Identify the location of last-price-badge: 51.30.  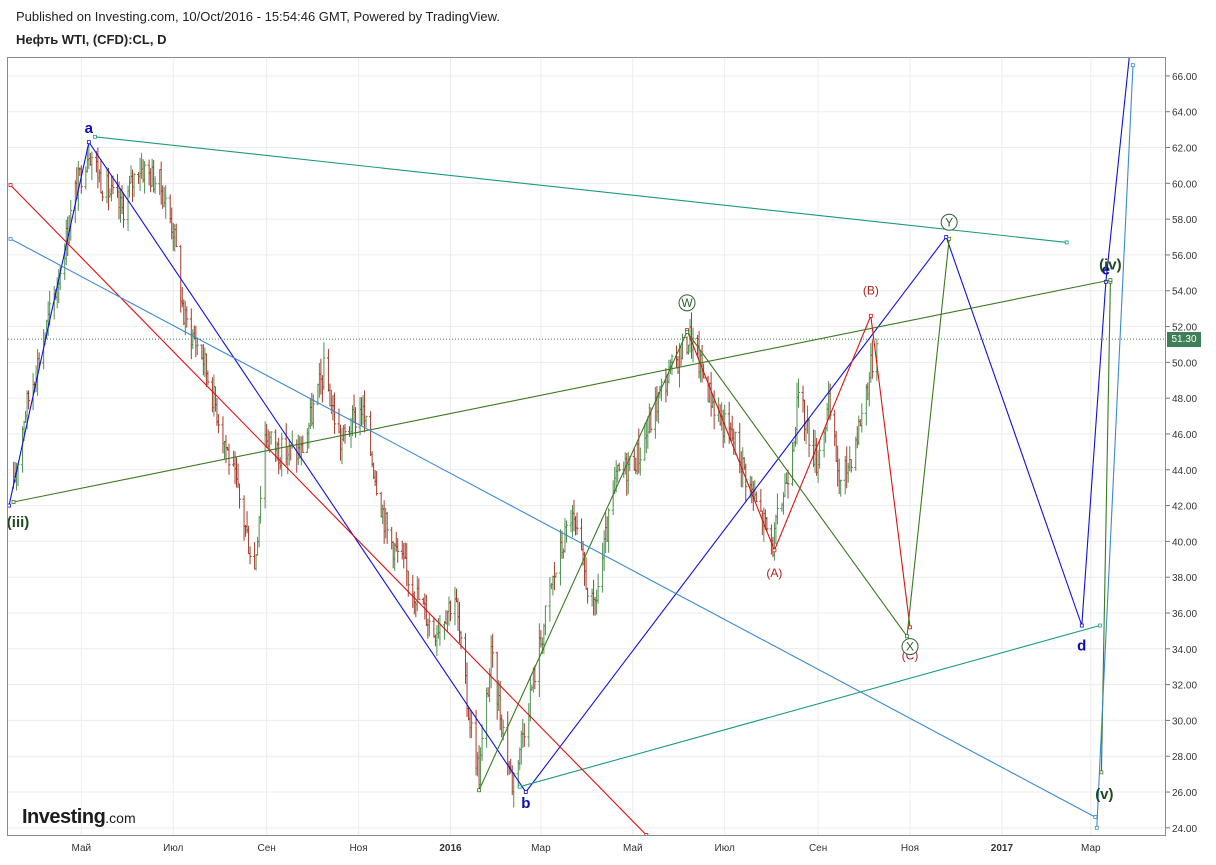
(1184, 339).